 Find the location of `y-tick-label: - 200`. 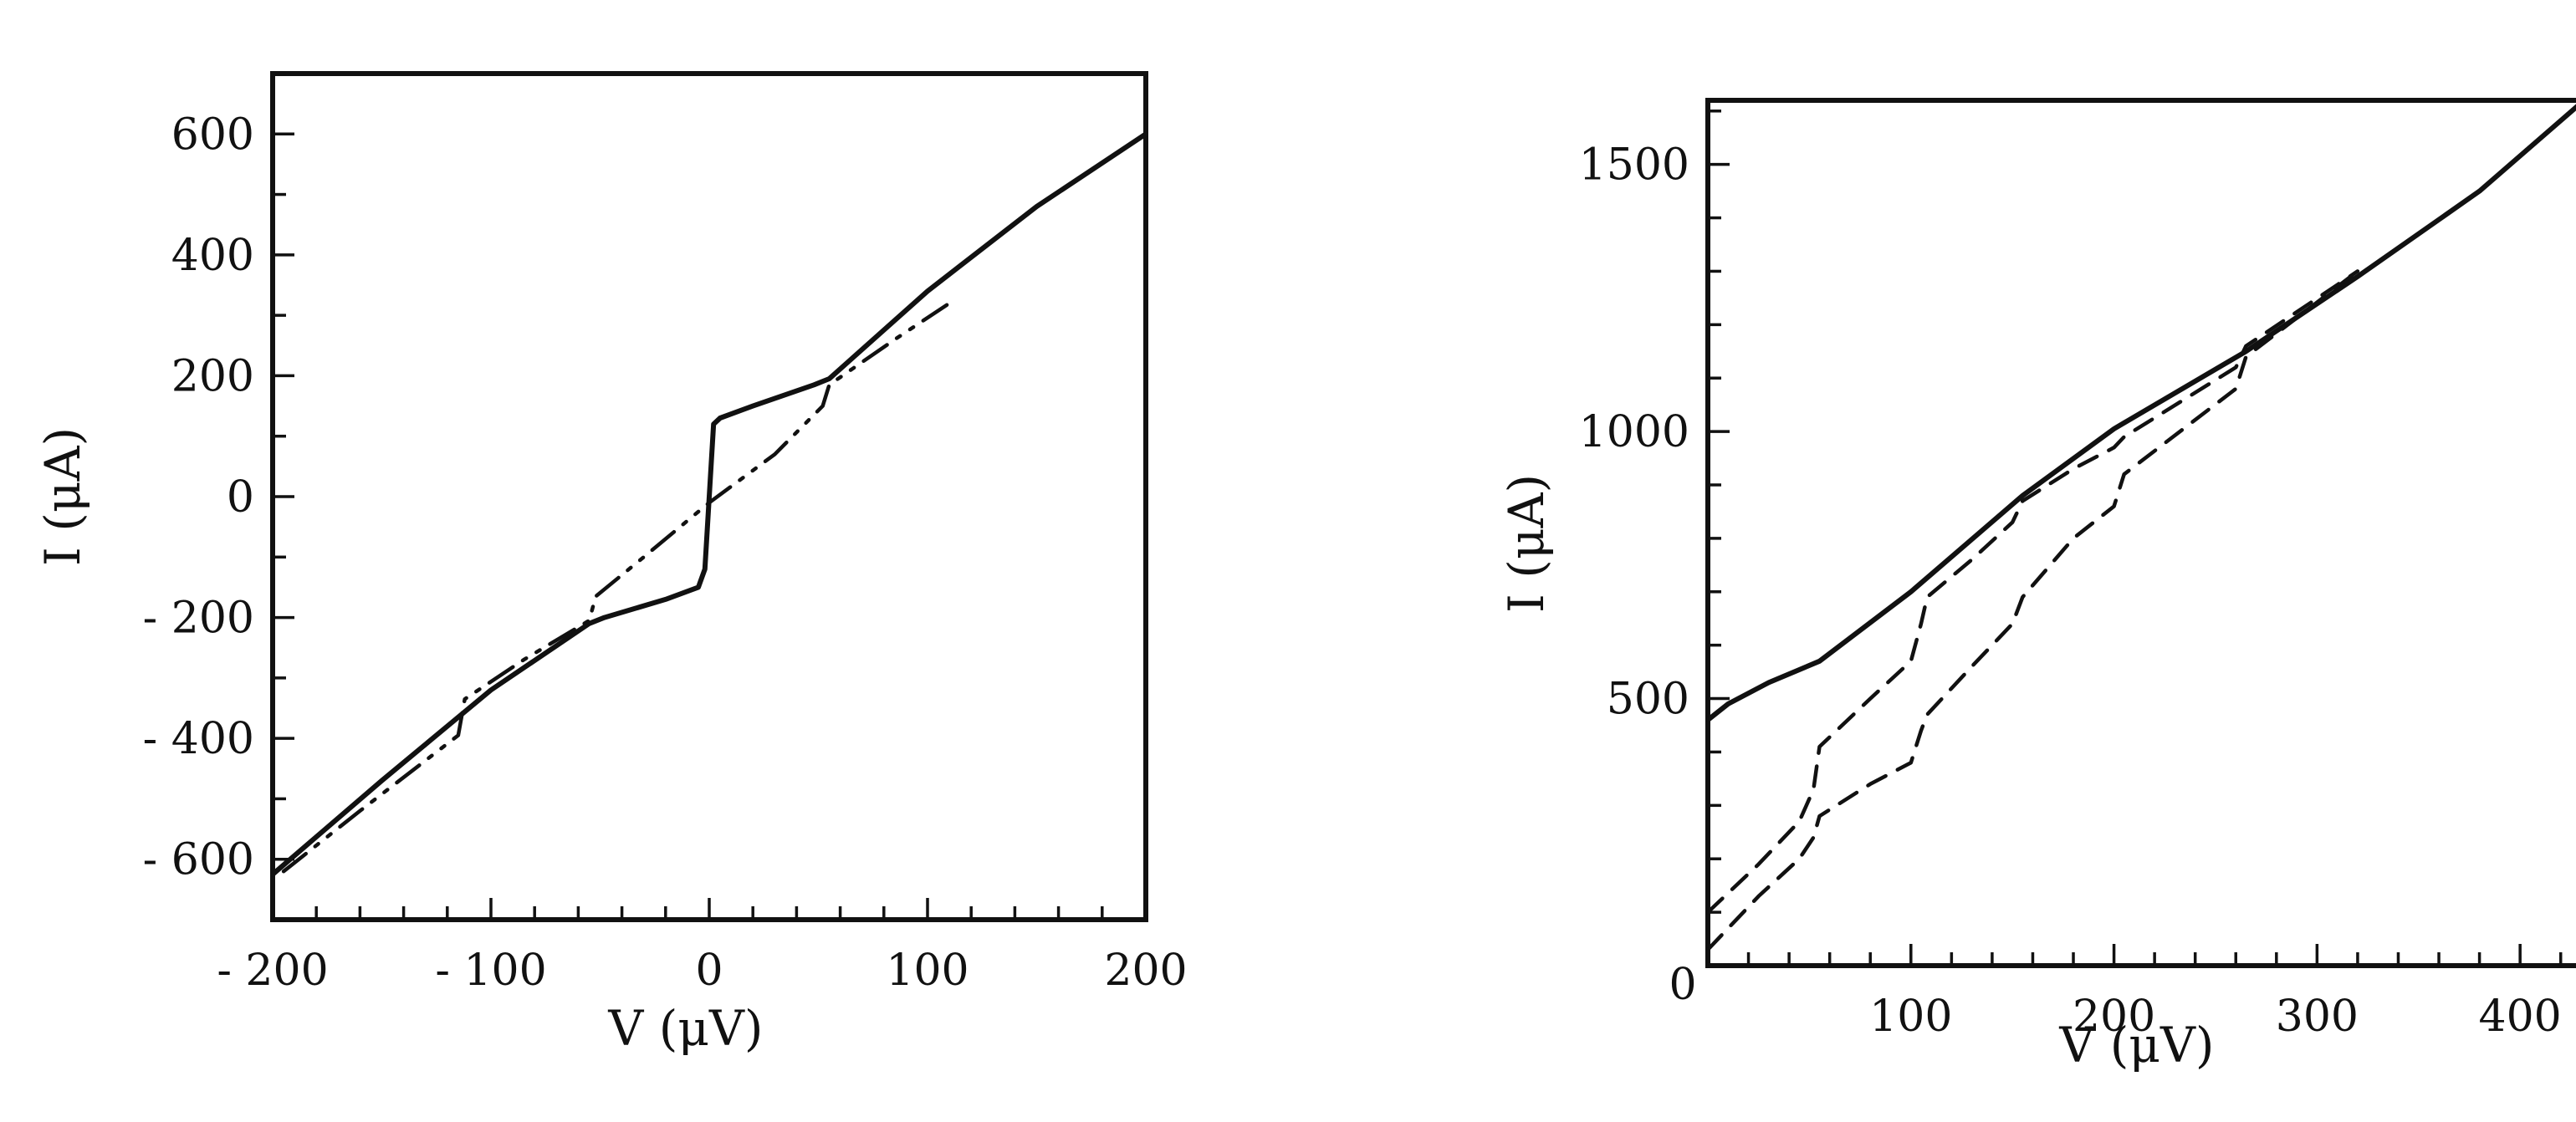

y-tick-label: - 200 is located at coordinates (198, 619).